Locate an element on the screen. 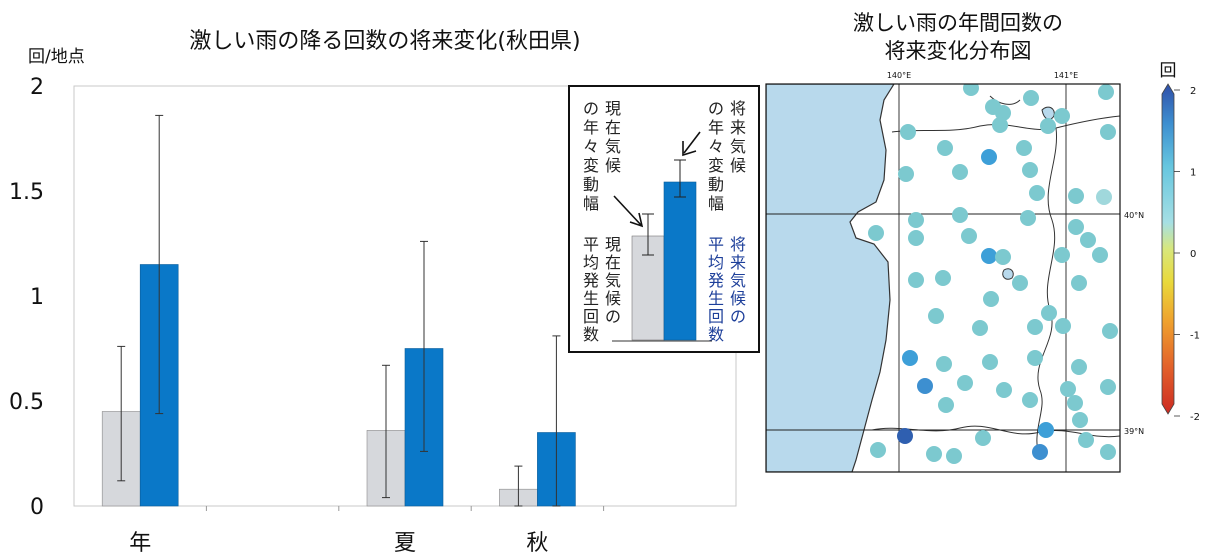  y-axis-label: 回/地点 is located at coordinates (56, 57).